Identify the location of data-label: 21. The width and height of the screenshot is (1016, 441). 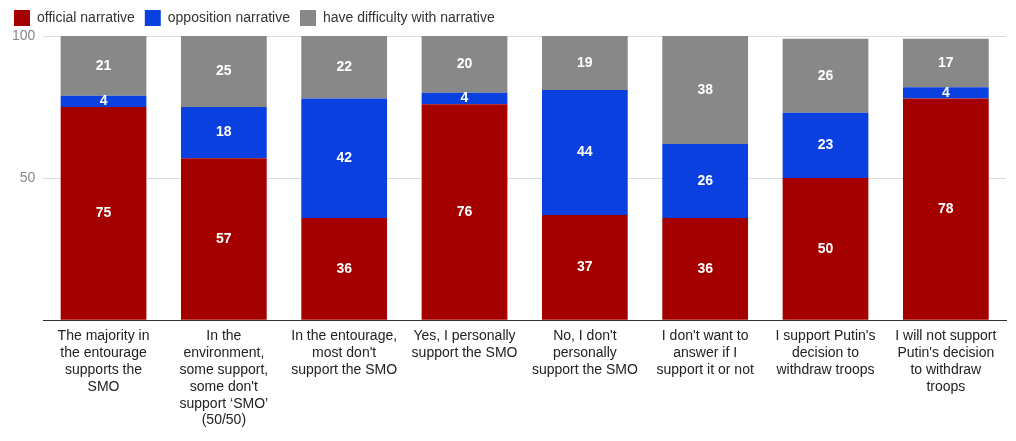
(103, 64).